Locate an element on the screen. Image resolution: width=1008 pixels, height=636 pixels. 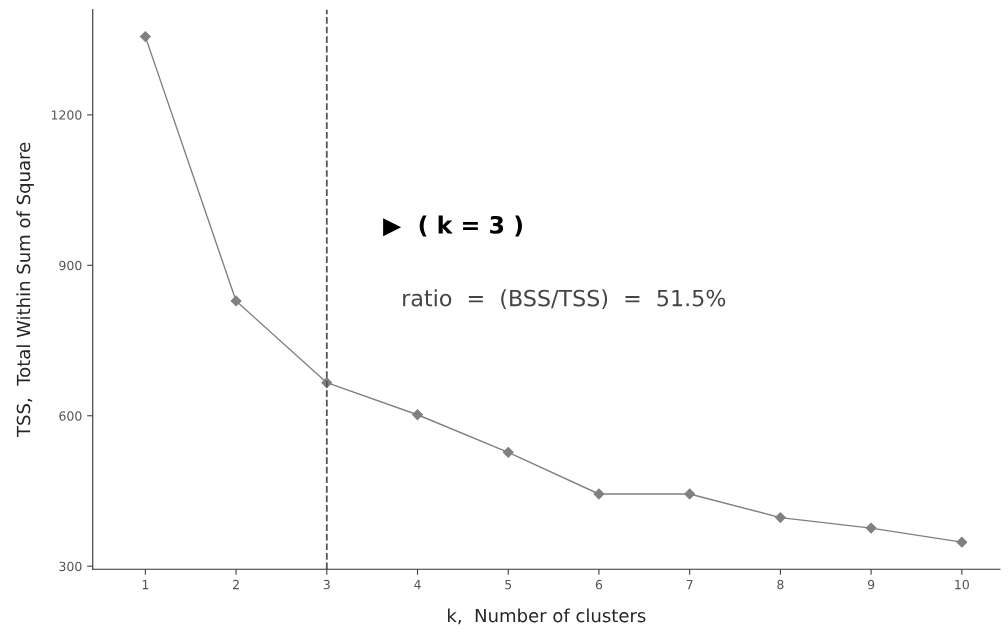
x-tick-label: 8 is located at coordinates (780, 584).